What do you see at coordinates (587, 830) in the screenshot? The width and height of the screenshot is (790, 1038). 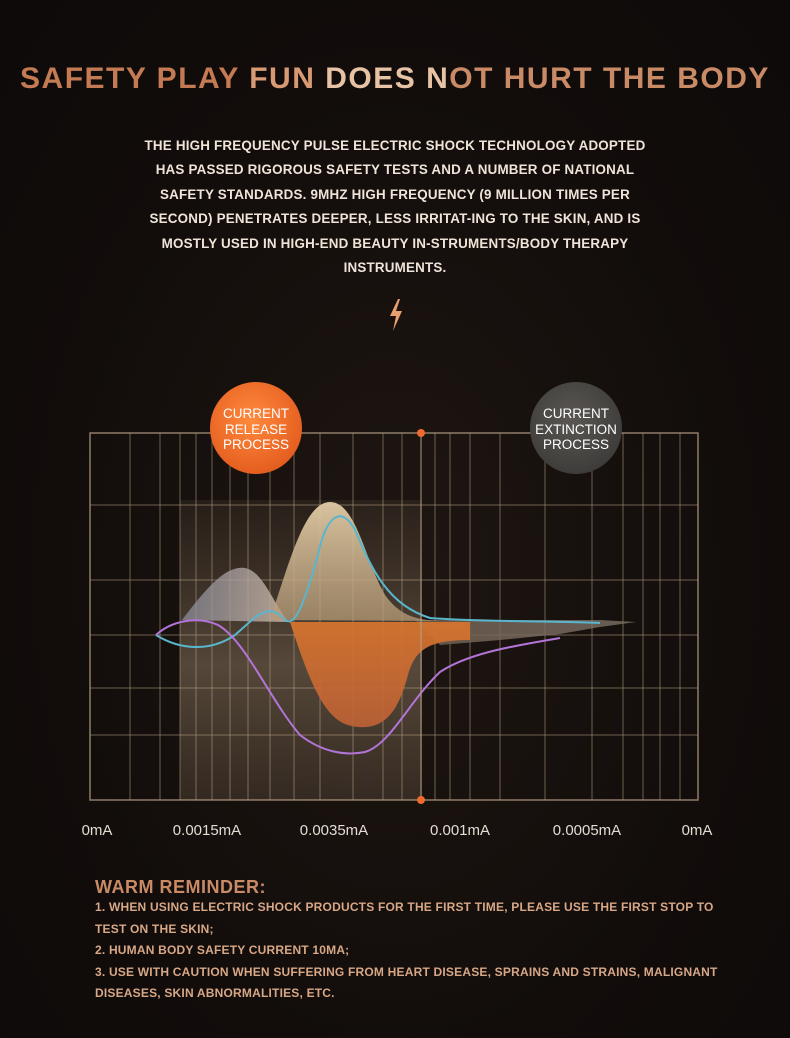 I see `x-label-5: 0.0005mA` at bounding box center [587, 830].